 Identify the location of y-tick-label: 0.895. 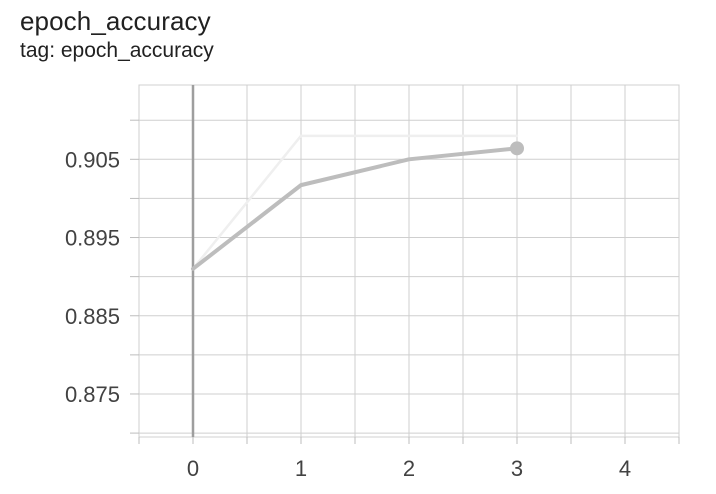
(92, 238).